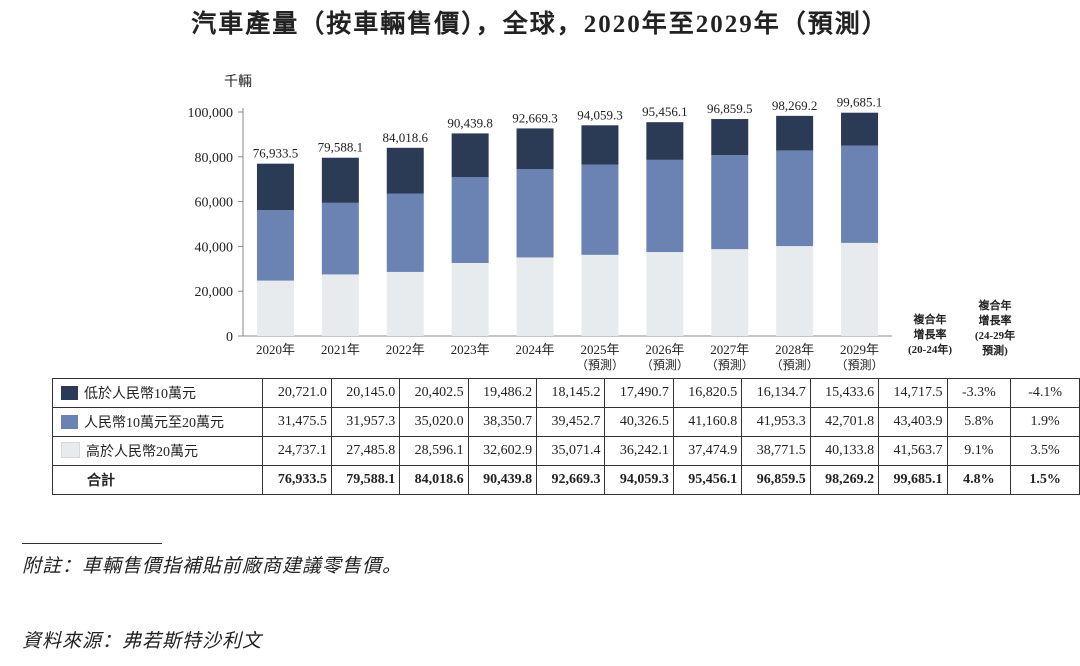 This screenshot has width=1080, height=666. Describe the element at coordinates (214, 158) in the screenshot. I see `y-tick-label: 80,000` at that location.